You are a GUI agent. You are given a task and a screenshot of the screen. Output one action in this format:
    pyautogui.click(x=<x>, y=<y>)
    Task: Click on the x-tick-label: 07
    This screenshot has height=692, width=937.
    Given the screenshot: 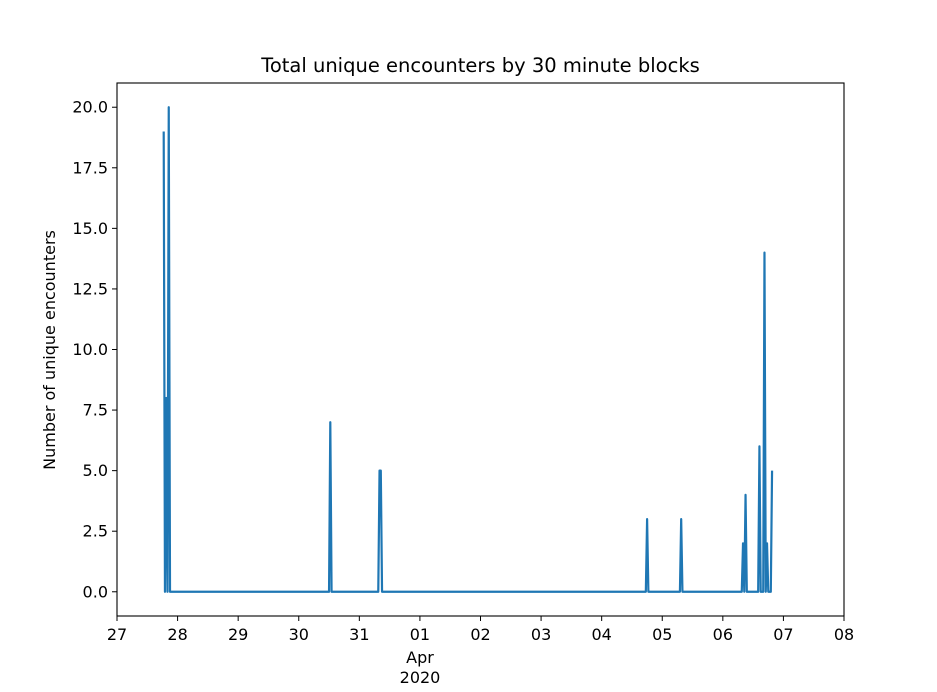 What is the action you would take?
    pyautogui.click(x=783, y=634)
    